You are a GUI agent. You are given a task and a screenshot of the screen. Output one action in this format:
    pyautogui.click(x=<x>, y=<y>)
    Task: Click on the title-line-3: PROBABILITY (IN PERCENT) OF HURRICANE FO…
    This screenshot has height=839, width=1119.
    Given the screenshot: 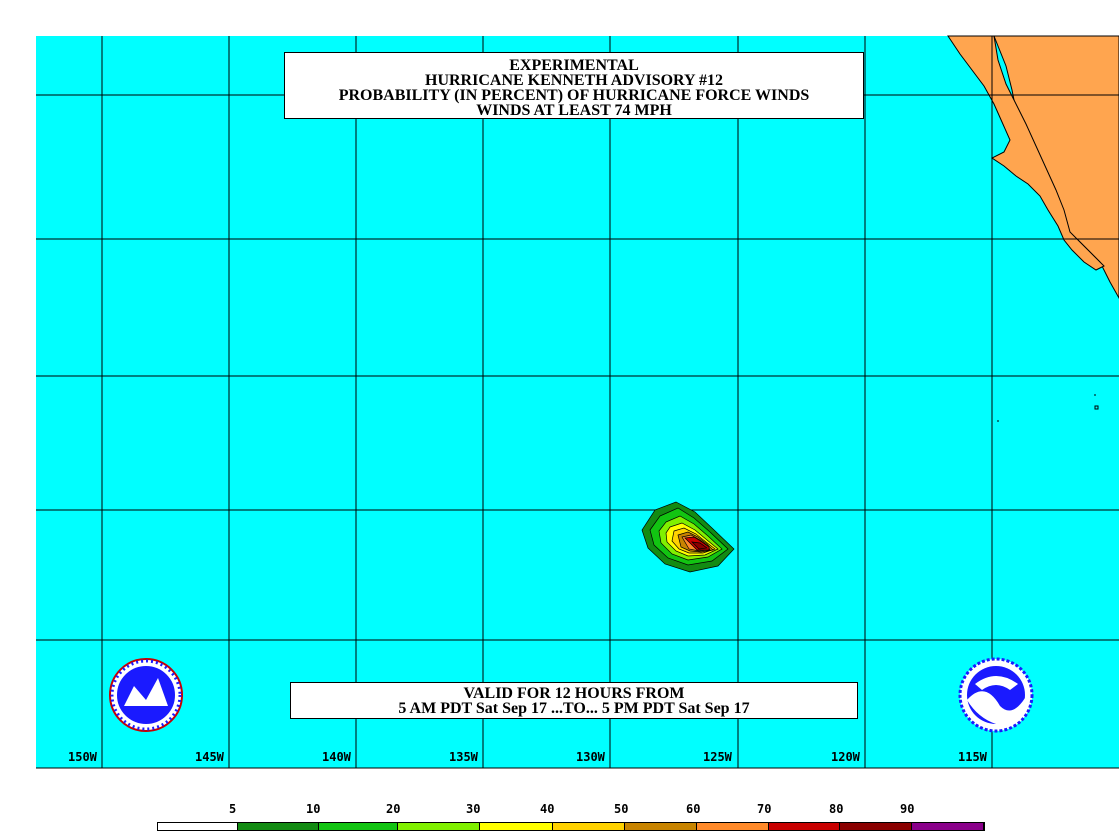 What is the action you would take?
    pyautogui.click(x=574, y=95)
    